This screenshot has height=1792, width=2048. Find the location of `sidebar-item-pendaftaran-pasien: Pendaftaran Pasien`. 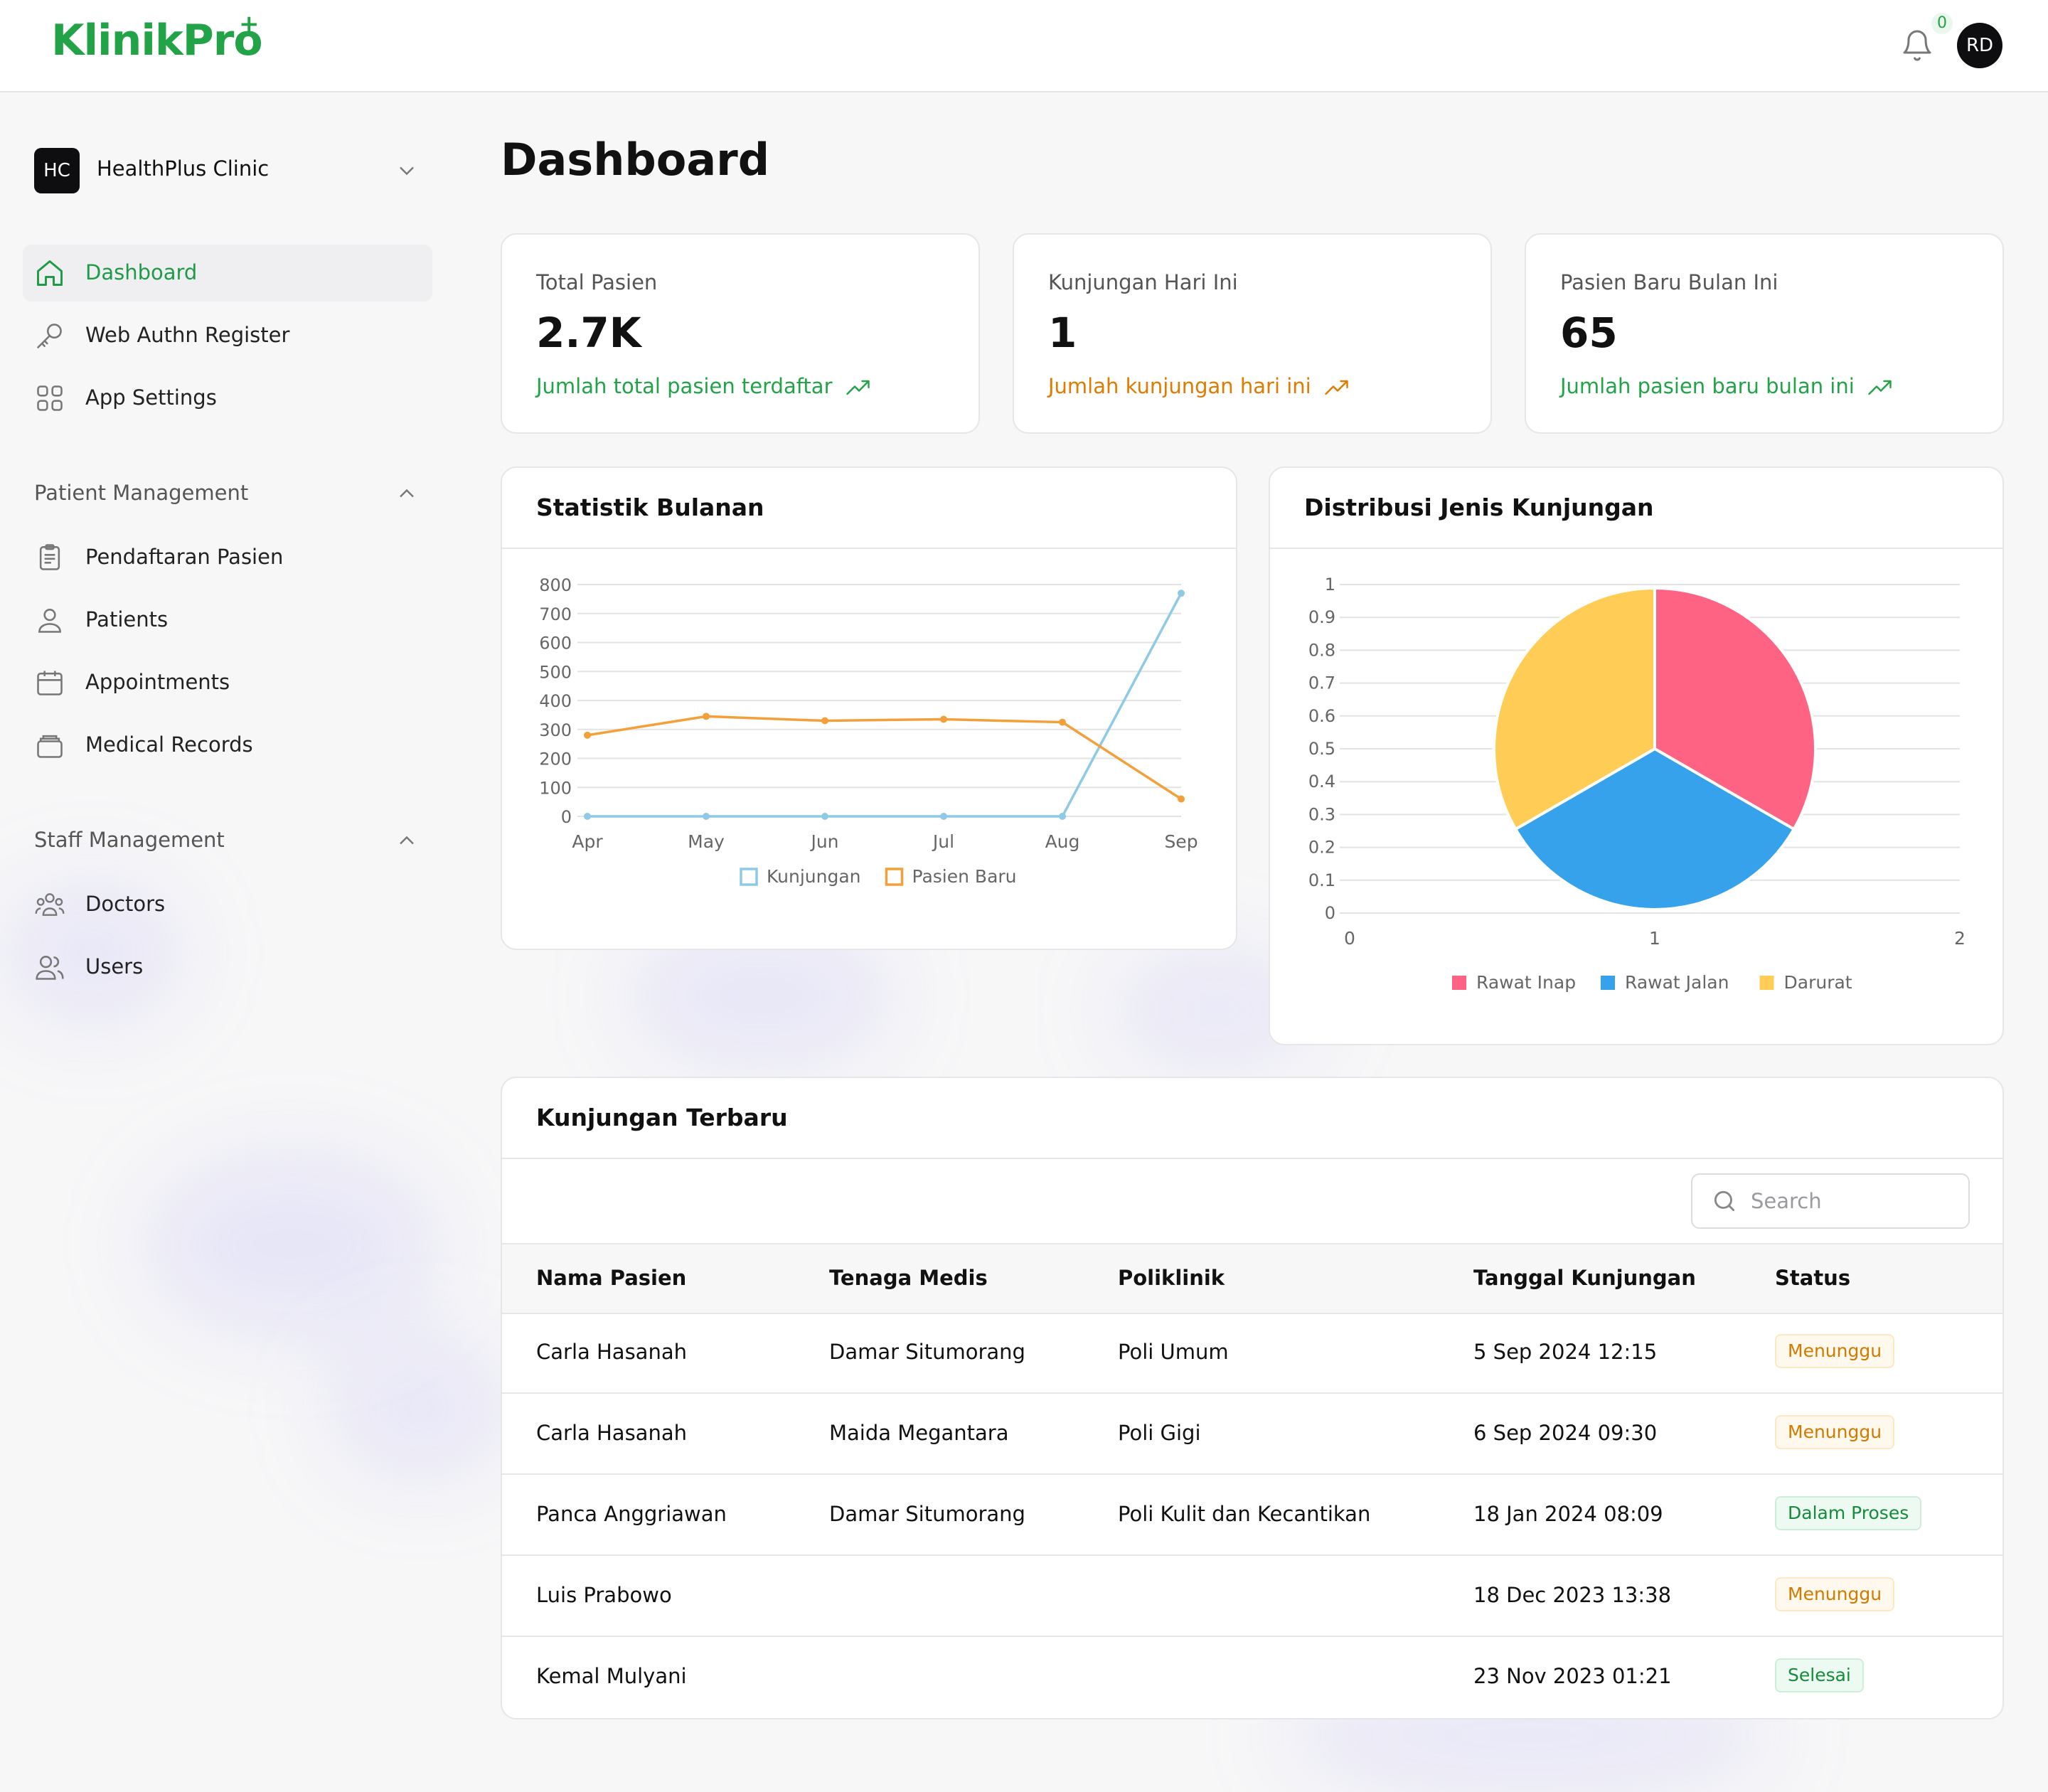

sidebar-item-pendaftaran-pasien: Pendaftaran Pasien is located at coordinates (227, 557).